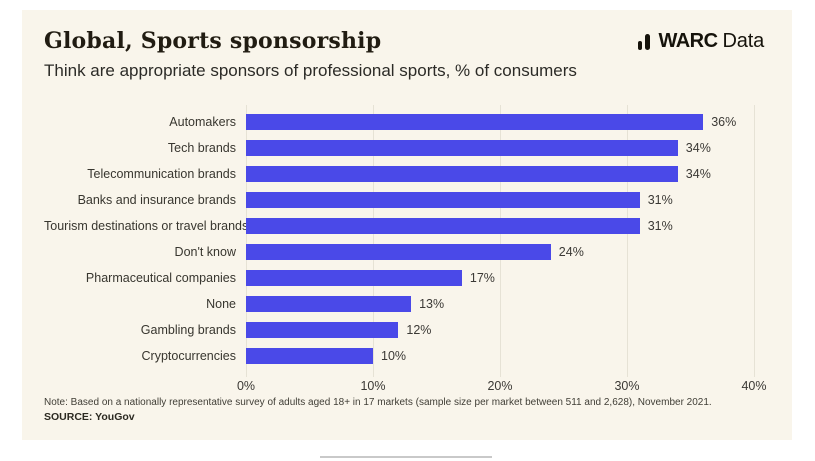 The image size is (815, 461). Describe the element at coordinates (394, 356) in the screenshot. I see `value-label: 10%` at that location.